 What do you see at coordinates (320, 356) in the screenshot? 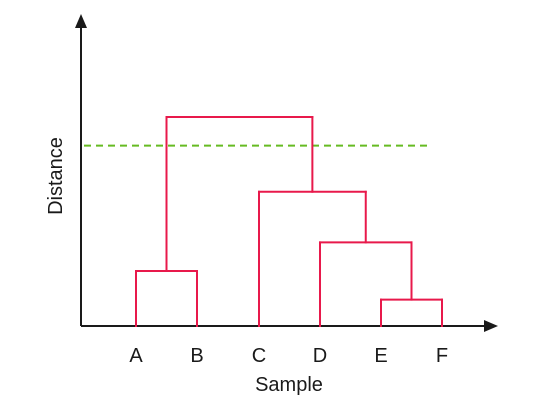
I see `leaf-label-d: D` at bounding box center [320, 356].